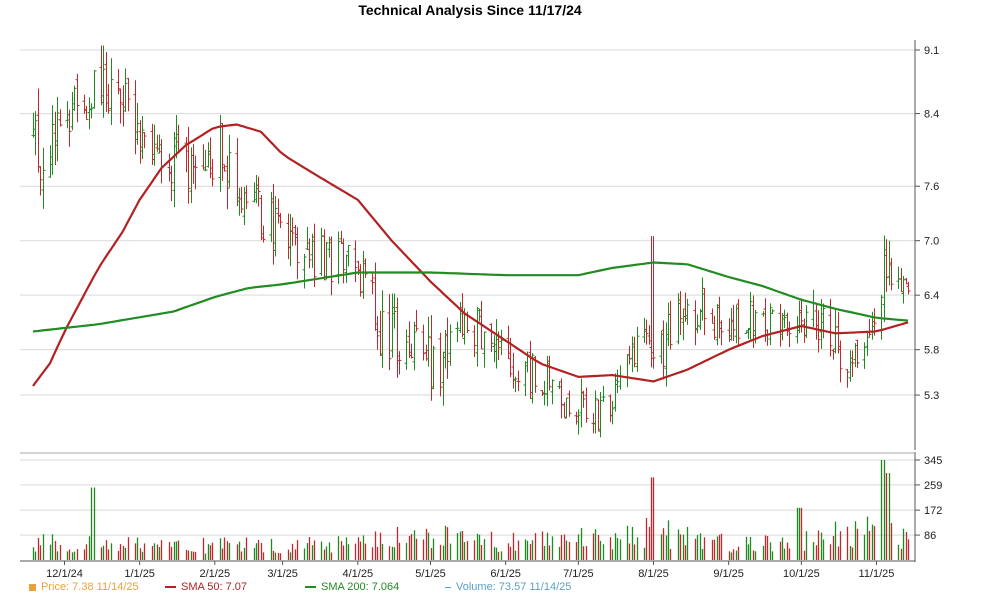 The width and height of the screenshot is (1000, 600). What do you see at coordinates (728, 574) in the screenshot?
I see `x-tick-label: 9/1/25` at bounding box center [728, 574].